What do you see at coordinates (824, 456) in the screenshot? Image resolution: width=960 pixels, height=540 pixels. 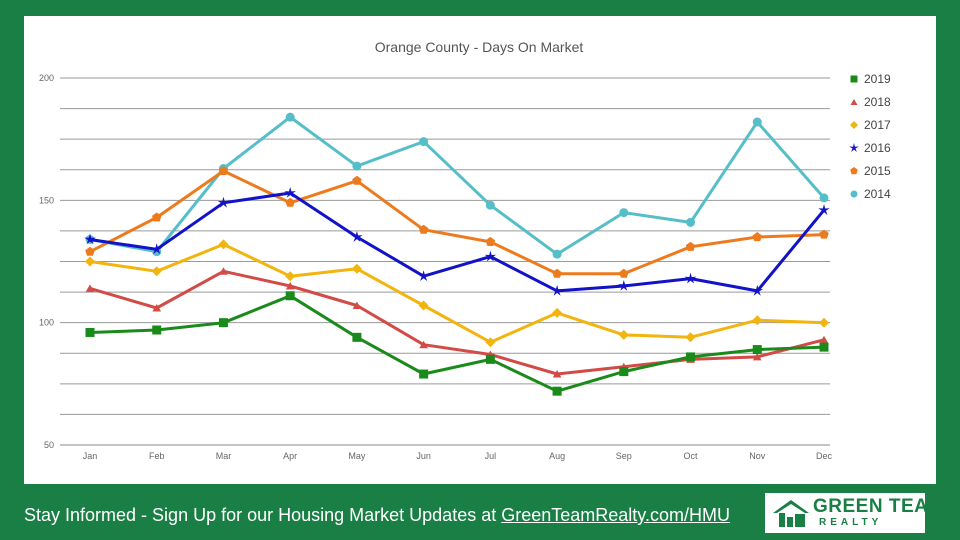 I see `x-tick-label: Dec` at bounding box center [824, 456].